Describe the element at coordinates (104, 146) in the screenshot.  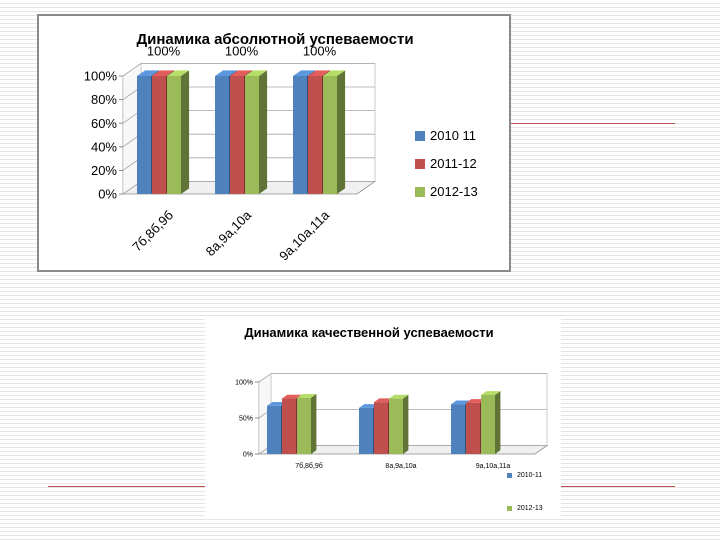
I see `y-tick-label: 40%` at that location.